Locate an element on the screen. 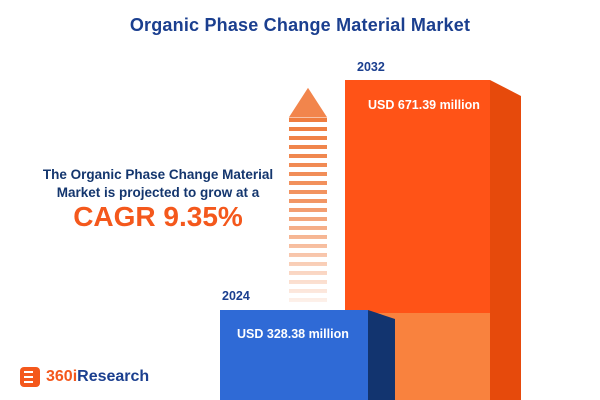 The image size is (600, 400). logo-stripes-icon is located at coordinates (28, 377).